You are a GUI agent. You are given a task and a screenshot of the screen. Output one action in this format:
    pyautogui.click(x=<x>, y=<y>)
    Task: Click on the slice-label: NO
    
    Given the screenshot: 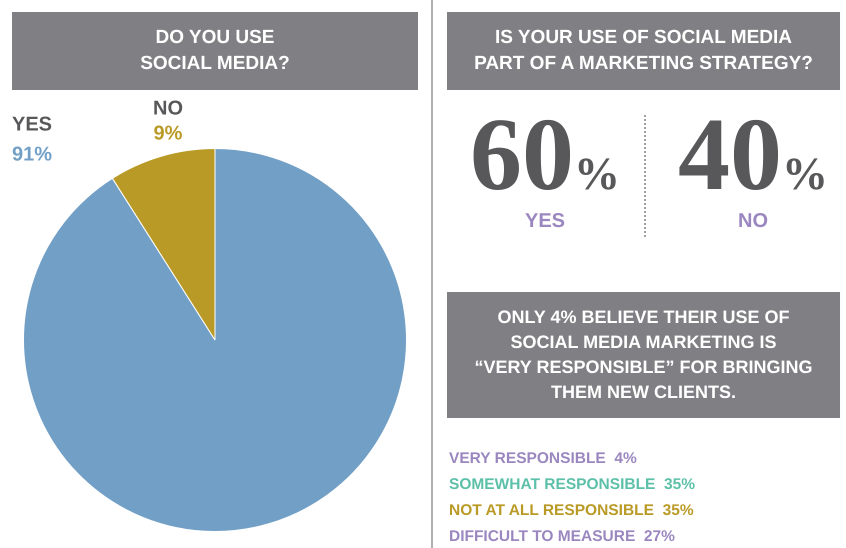 What is the action you would take?
    pyautogui.click(x=168, y=109)
    